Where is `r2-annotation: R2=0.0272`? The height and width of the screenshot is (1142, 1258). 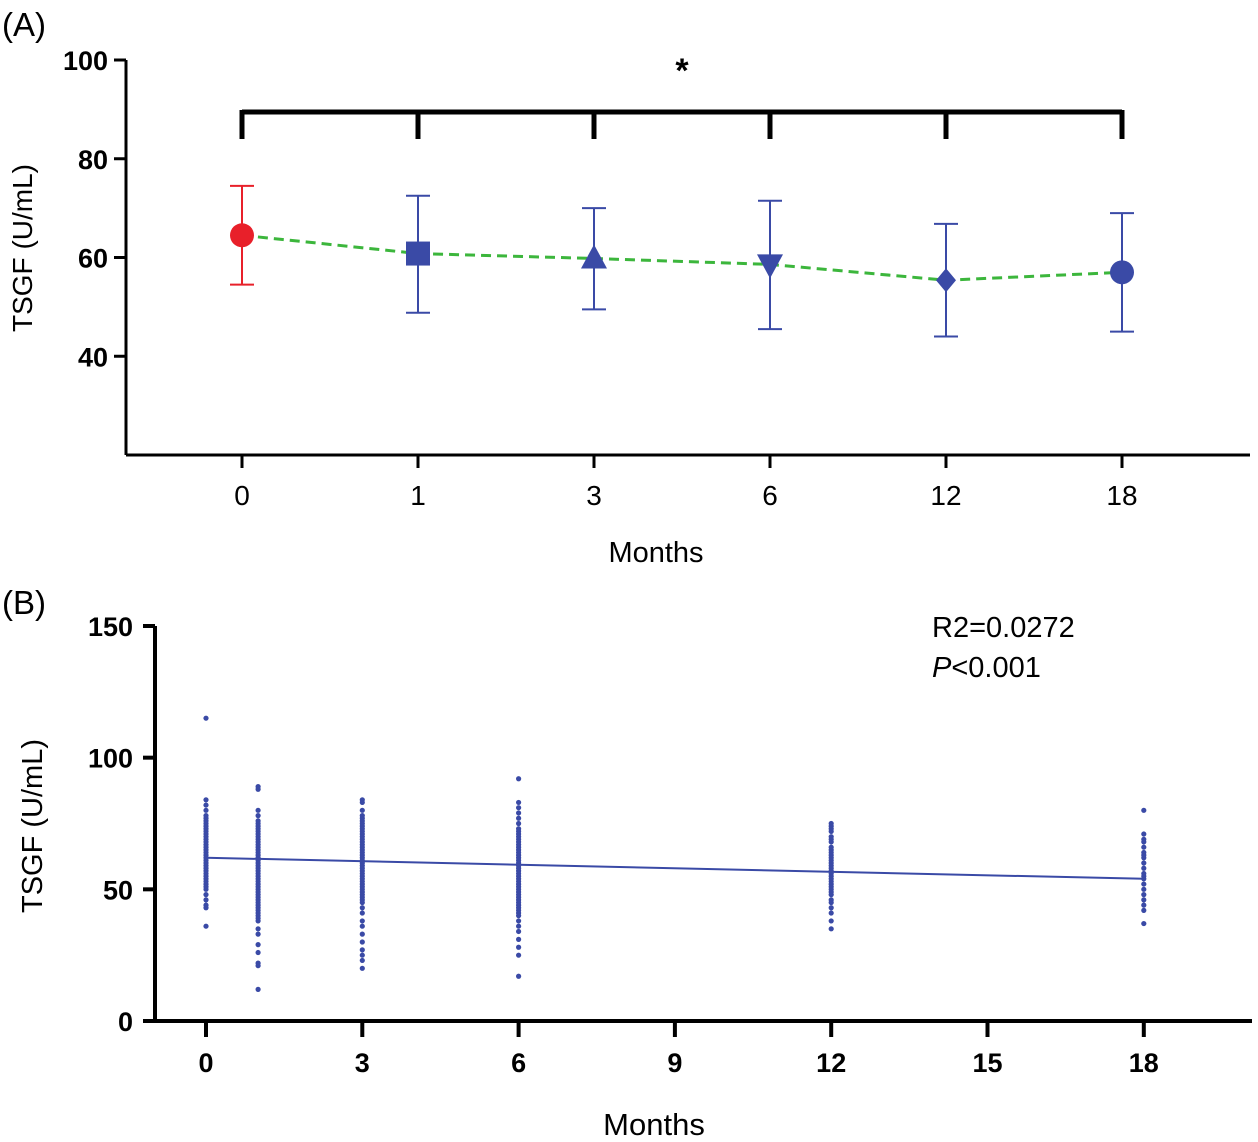 r2-annotation: R2=0.0272 is located at coordinates (1003, 628).